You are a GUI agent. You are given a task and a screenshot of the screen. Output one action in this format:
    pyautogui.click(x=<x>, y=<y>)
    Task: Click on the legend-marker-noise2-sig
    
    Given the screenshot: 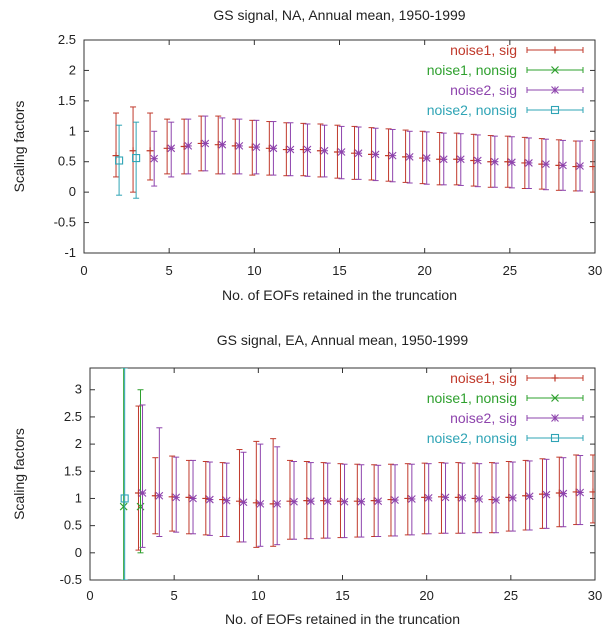 What is the action you would take?
    pyautogui.click(x=555, y=90)
    